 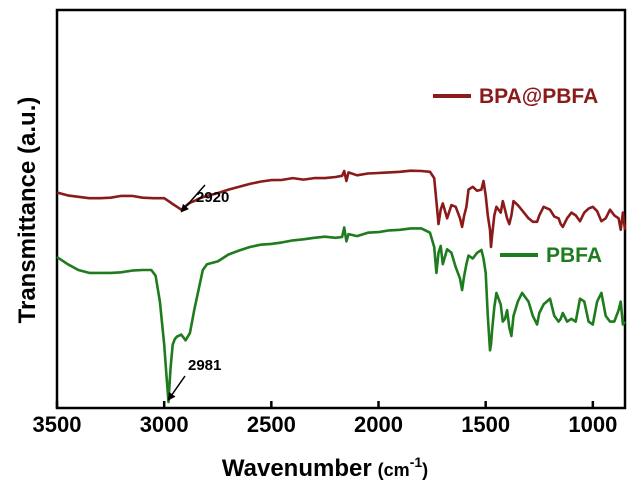 I want to click on annotation-label-2920: 2920, so click(x=212, y=197).